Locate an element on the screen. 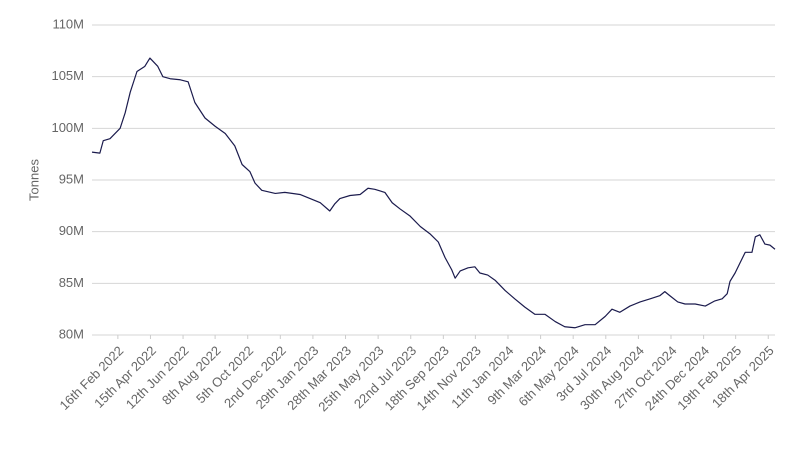 The image size is (800, 450). y-tick-label: 95M is located at coordinates (71, 178).